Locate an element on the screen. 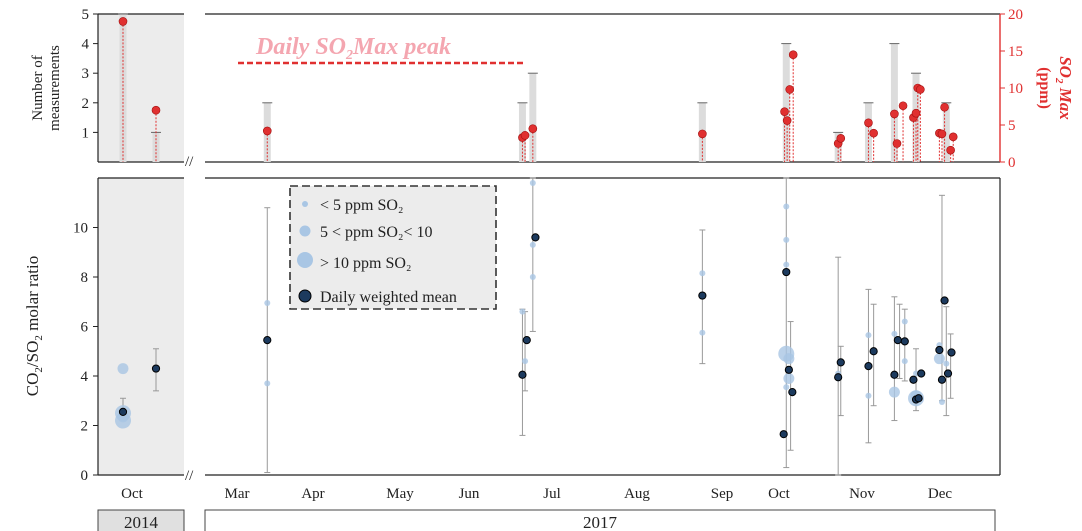 The width and height of the screenshot is (1082, 531). bottom-ytick-3: 6 is located at coordinates (85, 328).